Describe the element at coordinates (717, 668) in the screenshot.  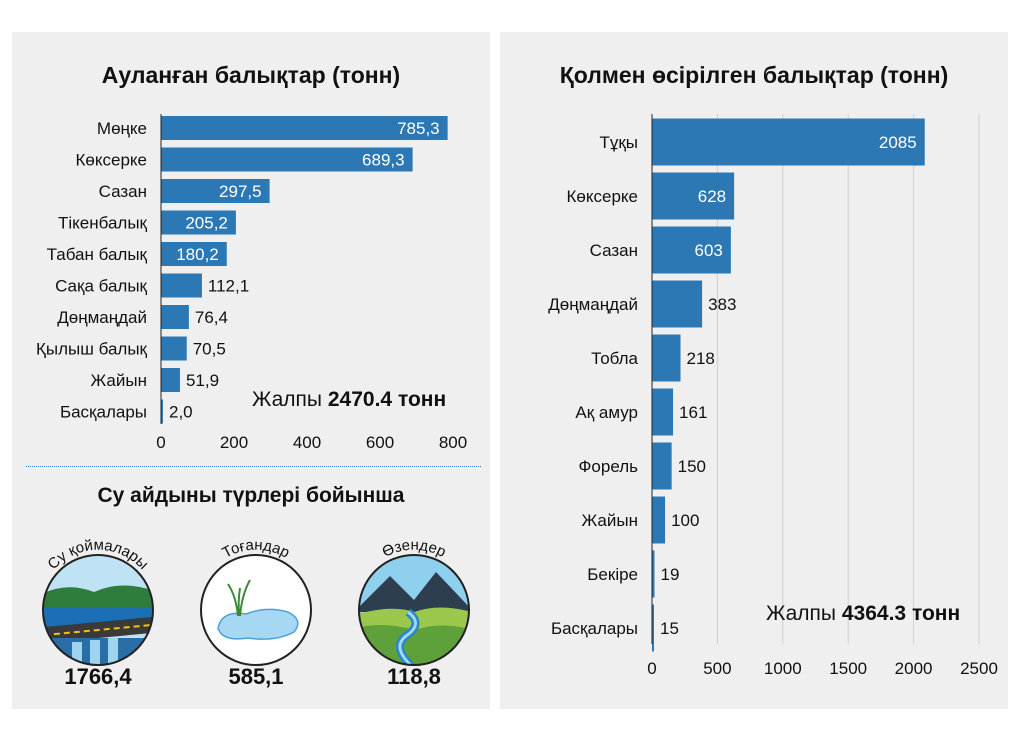
I see `right-tick-label-1: 500` at that location.